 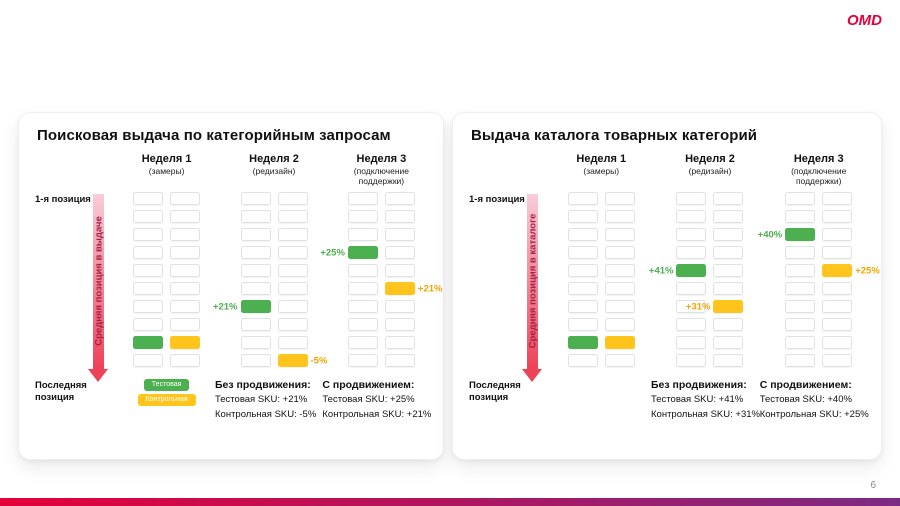 I want to click on position-grid, so click(x=167, y=279).